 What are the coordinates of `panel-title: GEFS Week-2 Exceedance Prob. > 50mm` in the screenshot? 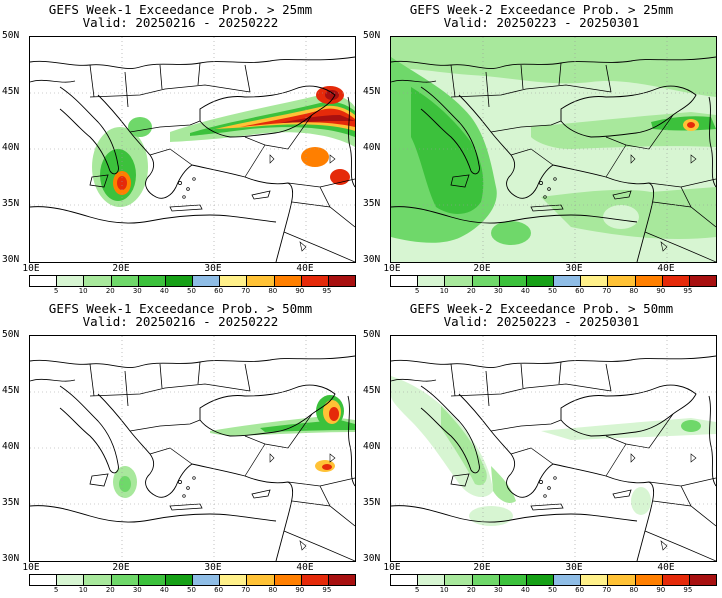 It's located at (541, 308).